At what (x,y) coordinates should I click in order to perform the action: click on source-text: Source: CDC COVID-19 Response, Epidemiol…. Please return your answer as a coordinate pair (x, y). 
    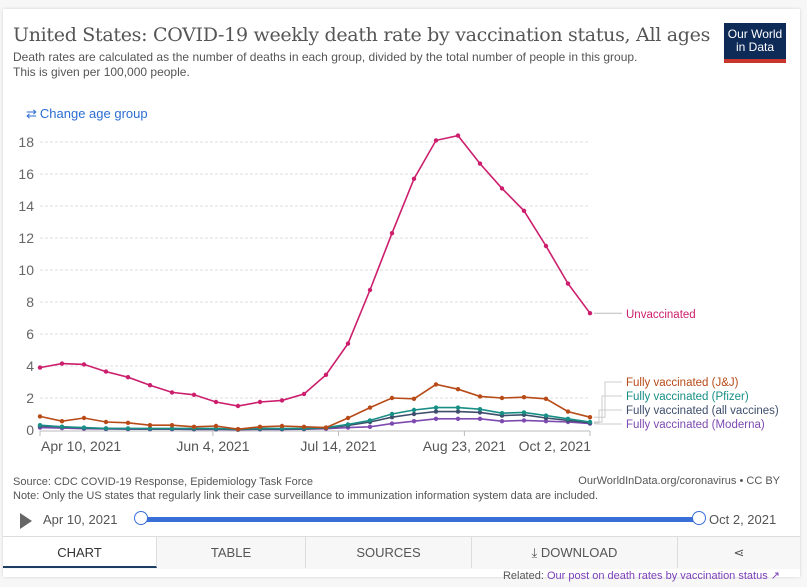
    Looking at the image, I should click on (163, 482).